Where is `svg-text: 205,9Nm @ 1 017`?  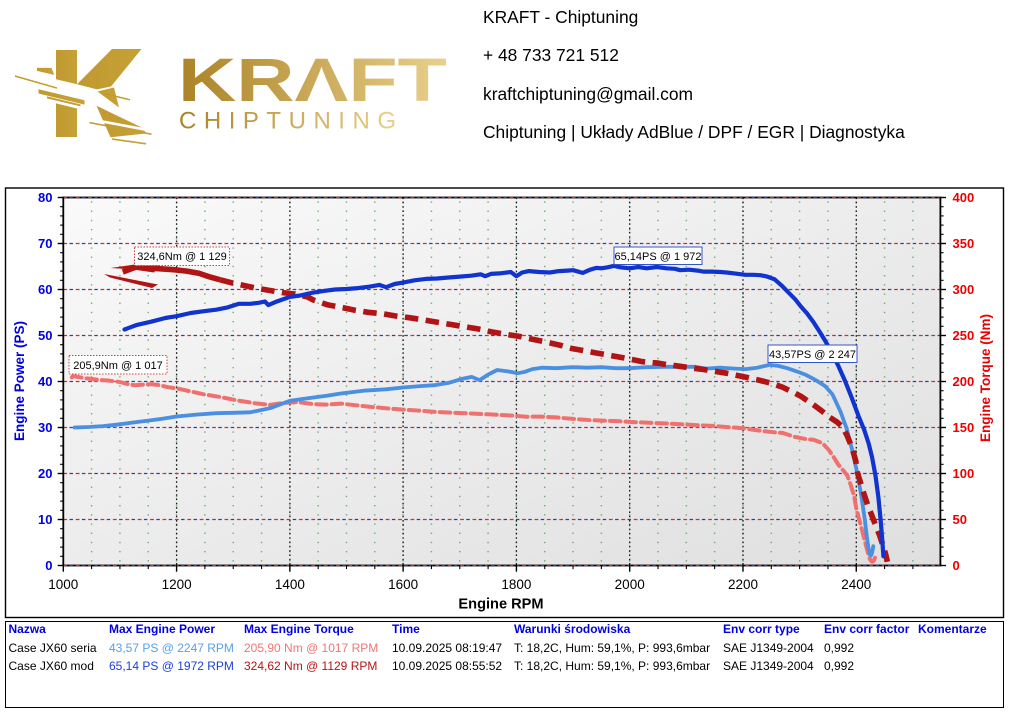
svg-text: 205,9Nm @ 1 017 is located at coordinates (117, 366).